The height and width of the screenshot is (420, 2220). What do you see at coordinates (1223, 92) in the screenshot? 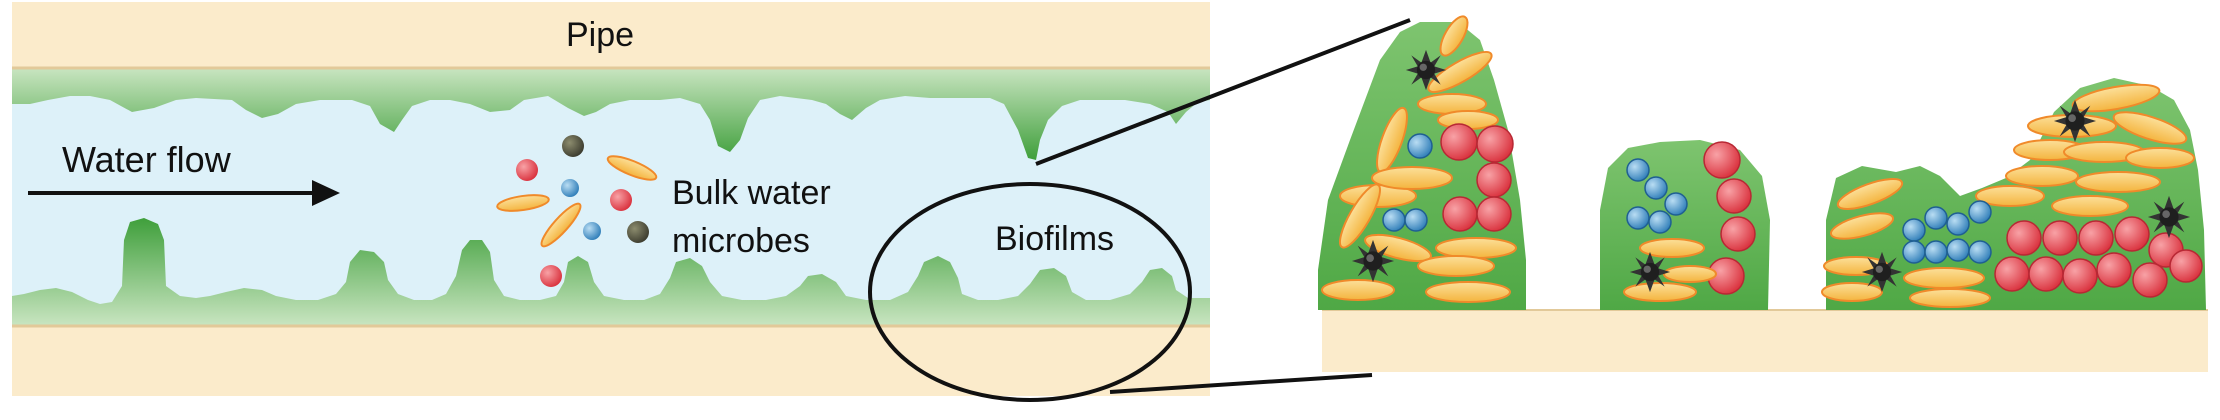
I see `zoom-line-top` at bounding box center [1223, 92].